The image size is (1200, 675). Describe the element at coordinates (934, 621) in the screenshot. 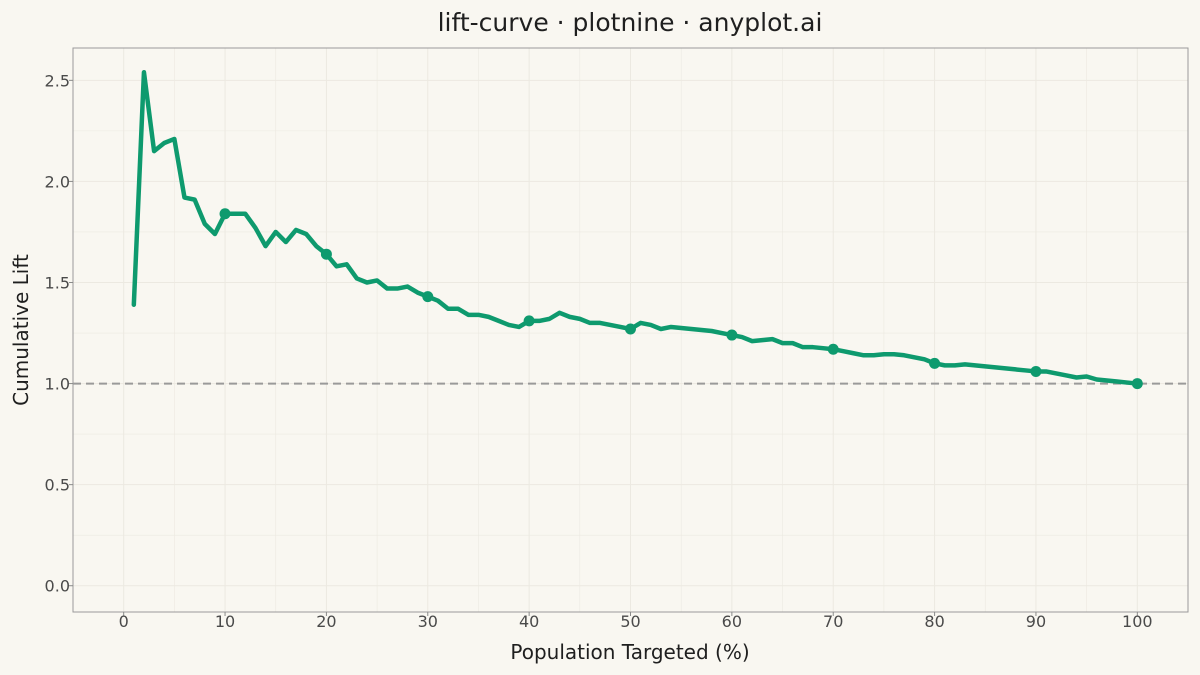

I see `x-tick-label: 80` at that location.